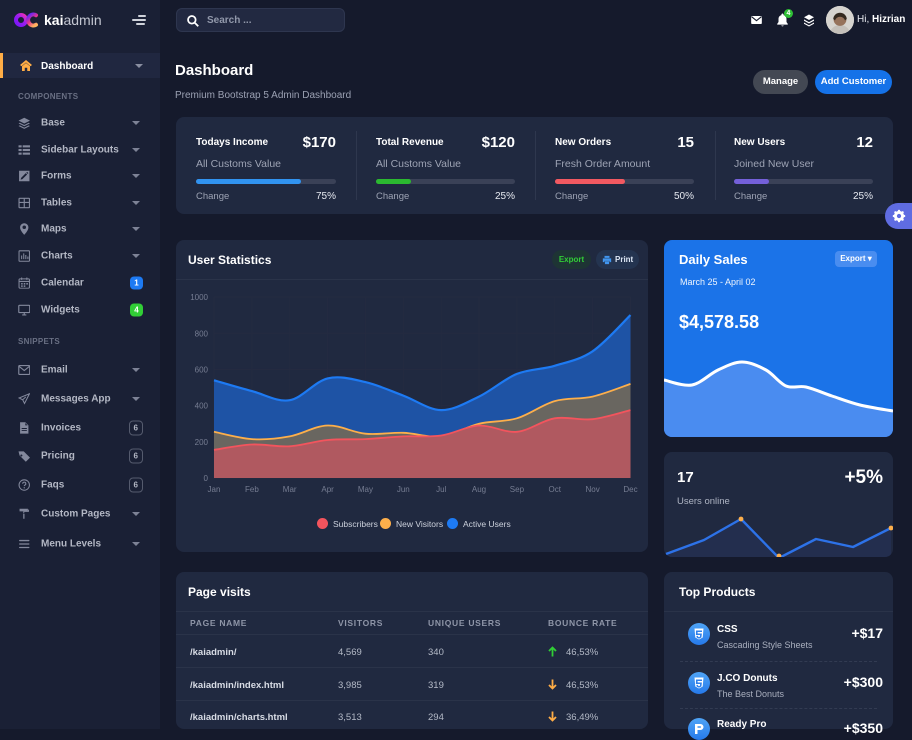 This screenshot has width=912, height=740. I want to click on svg-text: Nov, so click(592, 489).